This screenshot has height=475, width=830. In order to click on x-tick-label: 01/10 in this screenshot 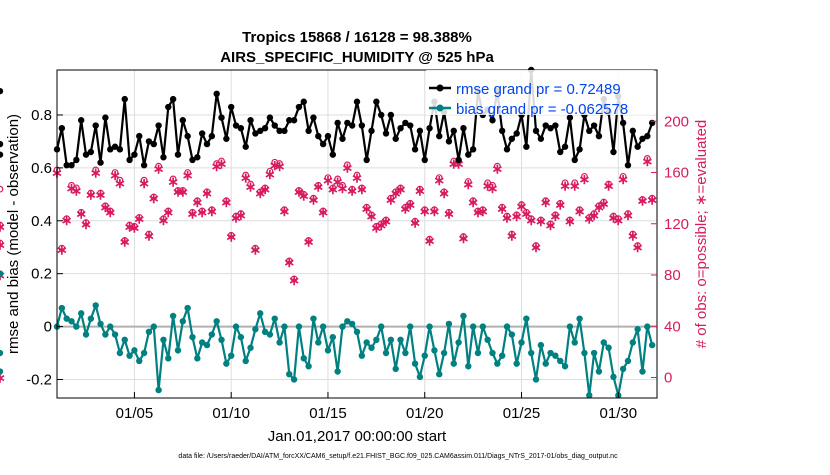, I will do `click(231, 413)`.